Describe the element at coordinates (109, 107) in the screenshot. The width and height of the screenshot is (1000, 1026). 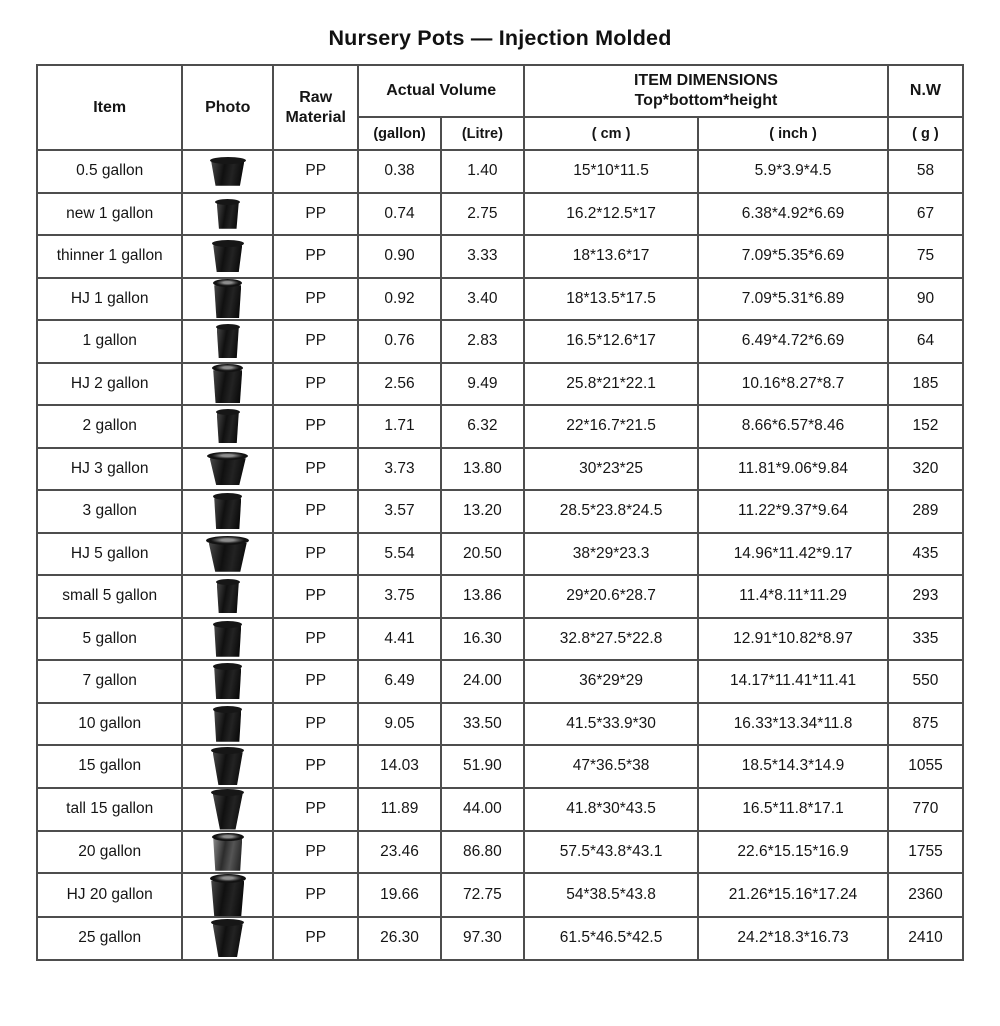
I see `col-header-item: Item` at that location.